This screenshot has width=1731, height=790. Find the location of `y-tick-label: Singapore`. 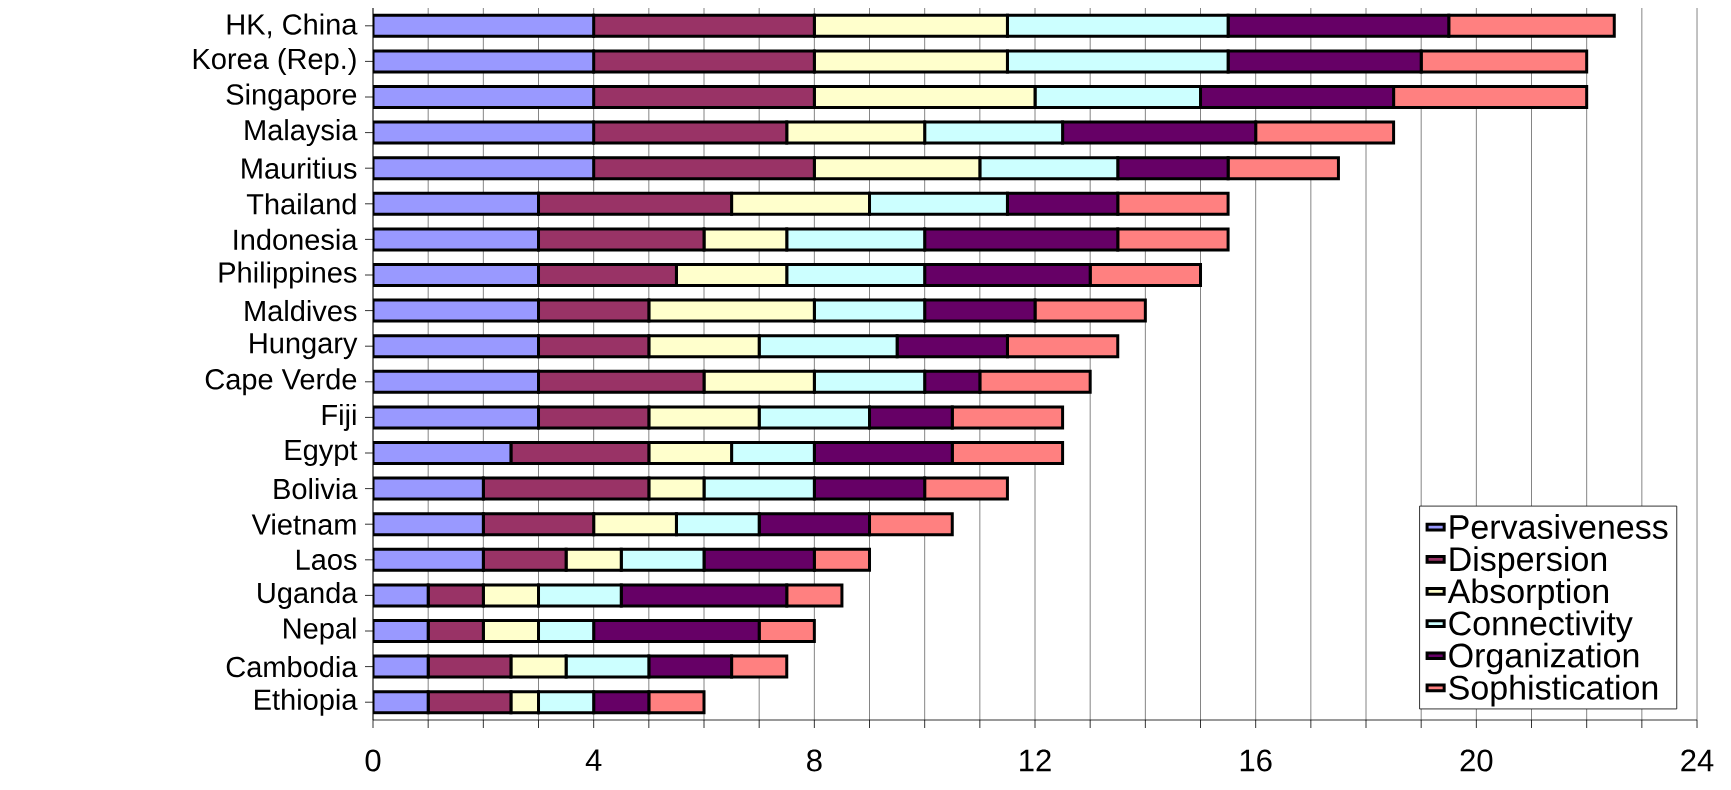

y-tick-label: Singapore is located at coordinates (291, 97).